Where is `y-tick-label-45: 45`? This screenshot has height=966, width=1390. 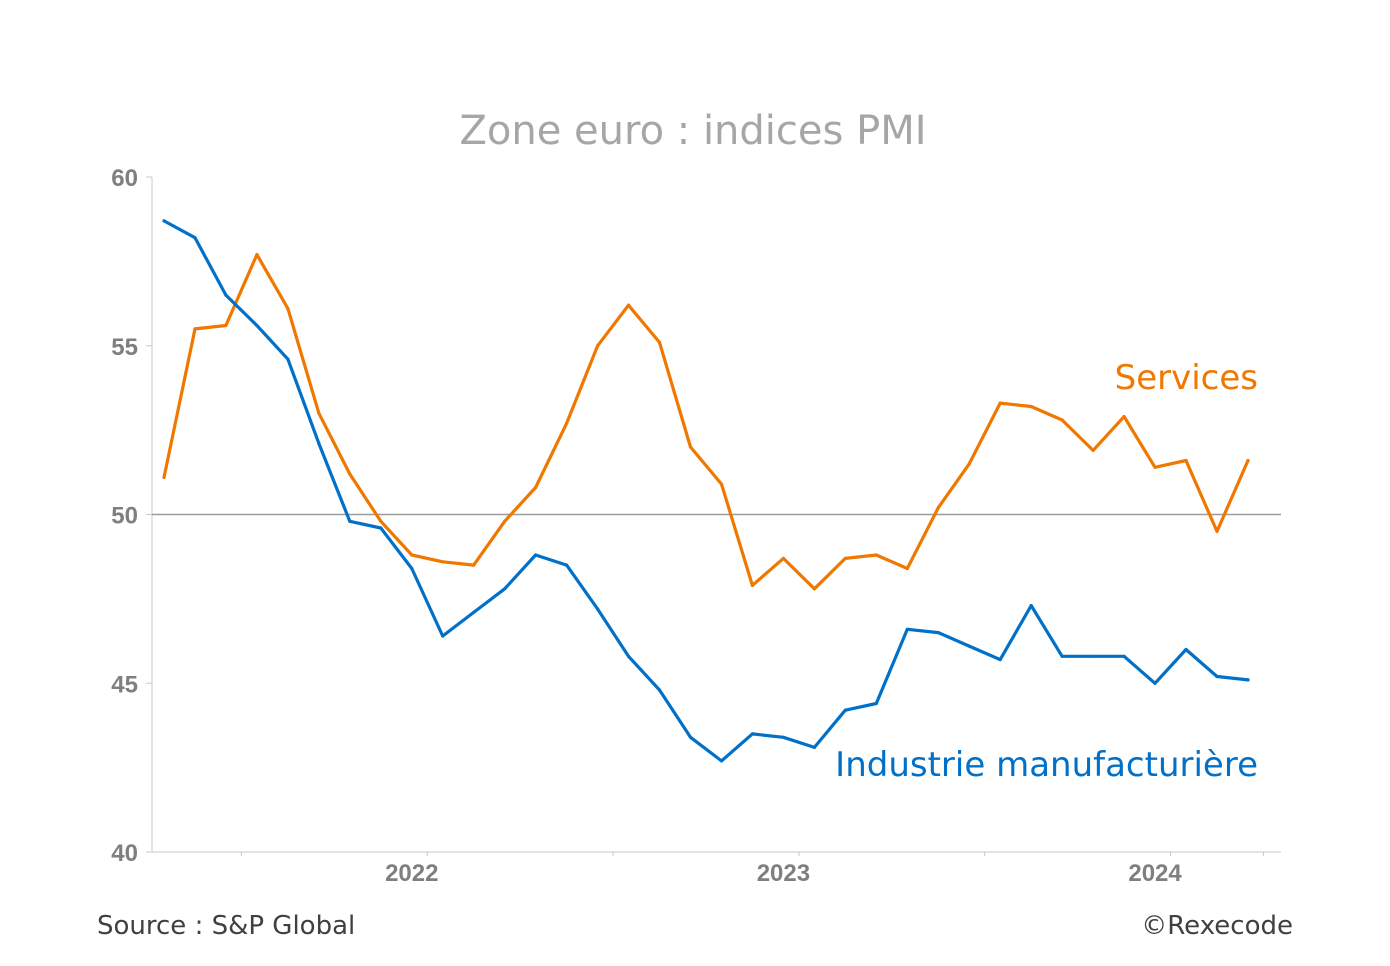 y-tick-label-45: 45 is located at coordinates (124, 684).